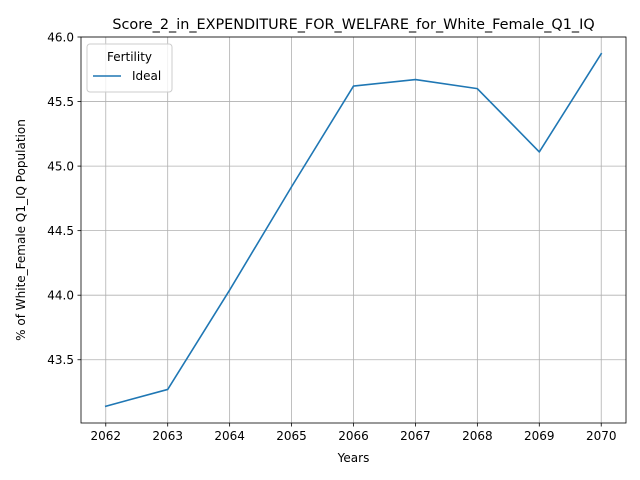 This screenshot has width=640, height=480. I want to click on y-tick-label: 44.0, so click(60, 295).